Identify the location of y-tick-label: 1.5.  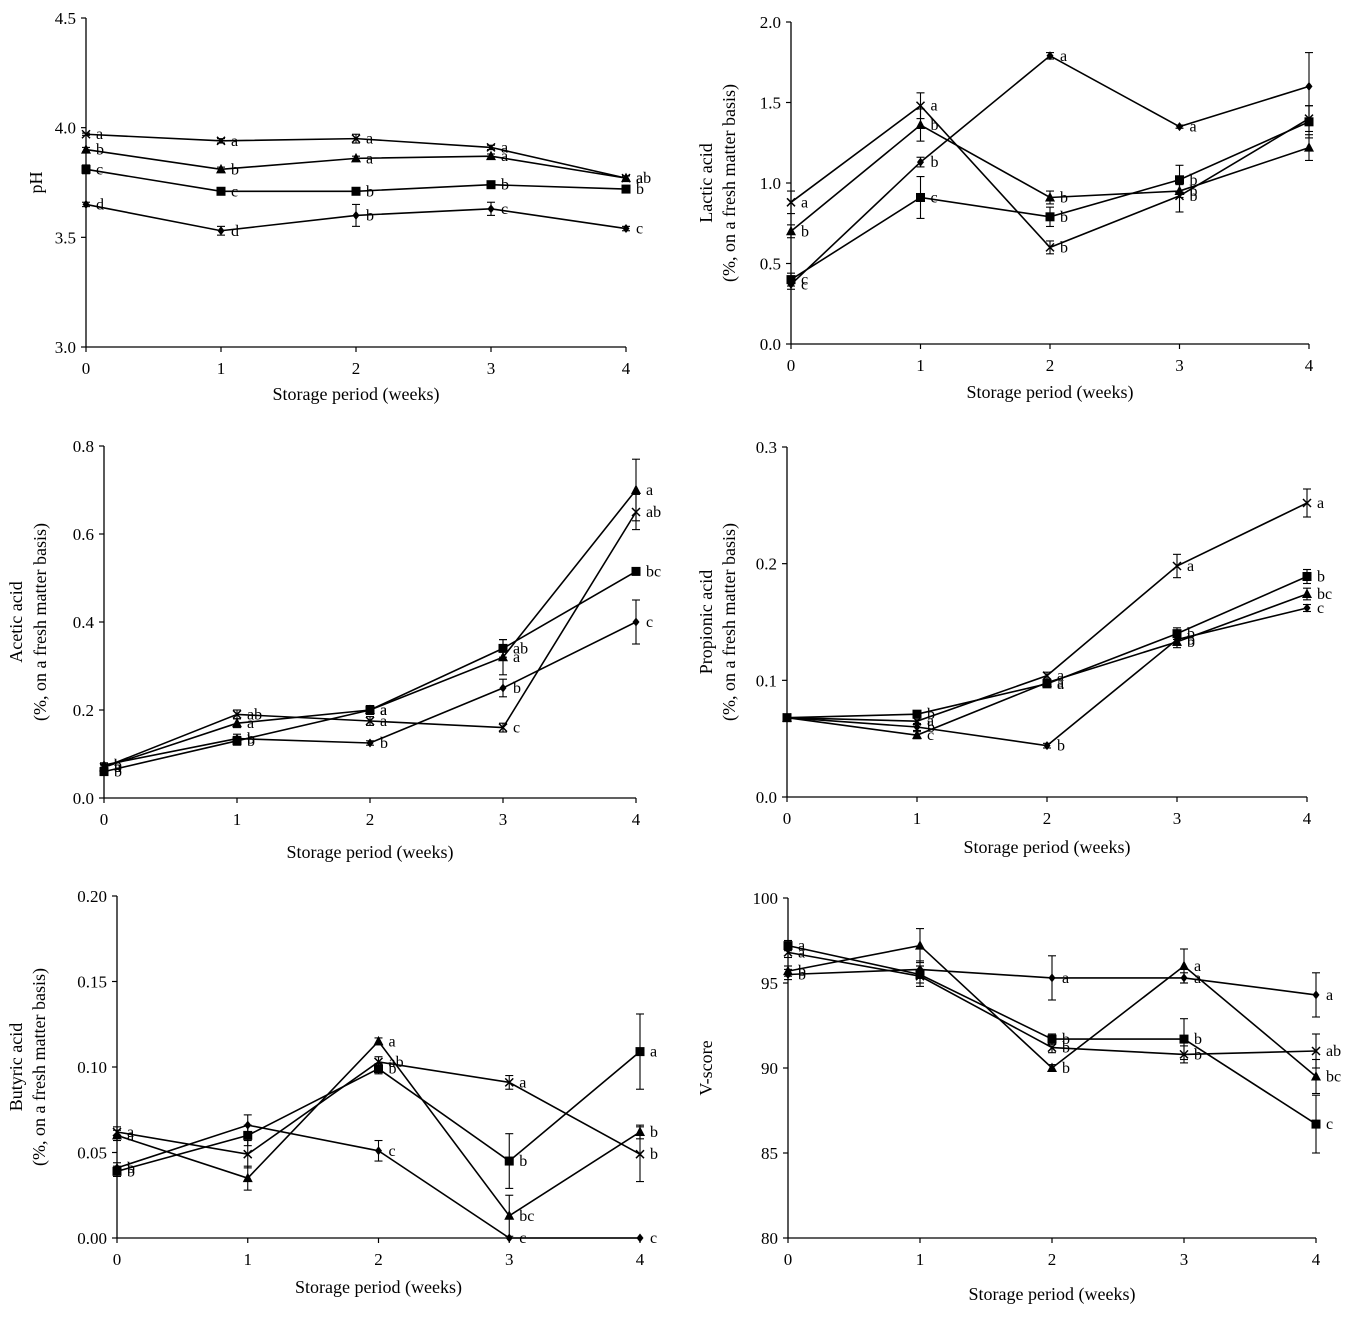
(770, 103).